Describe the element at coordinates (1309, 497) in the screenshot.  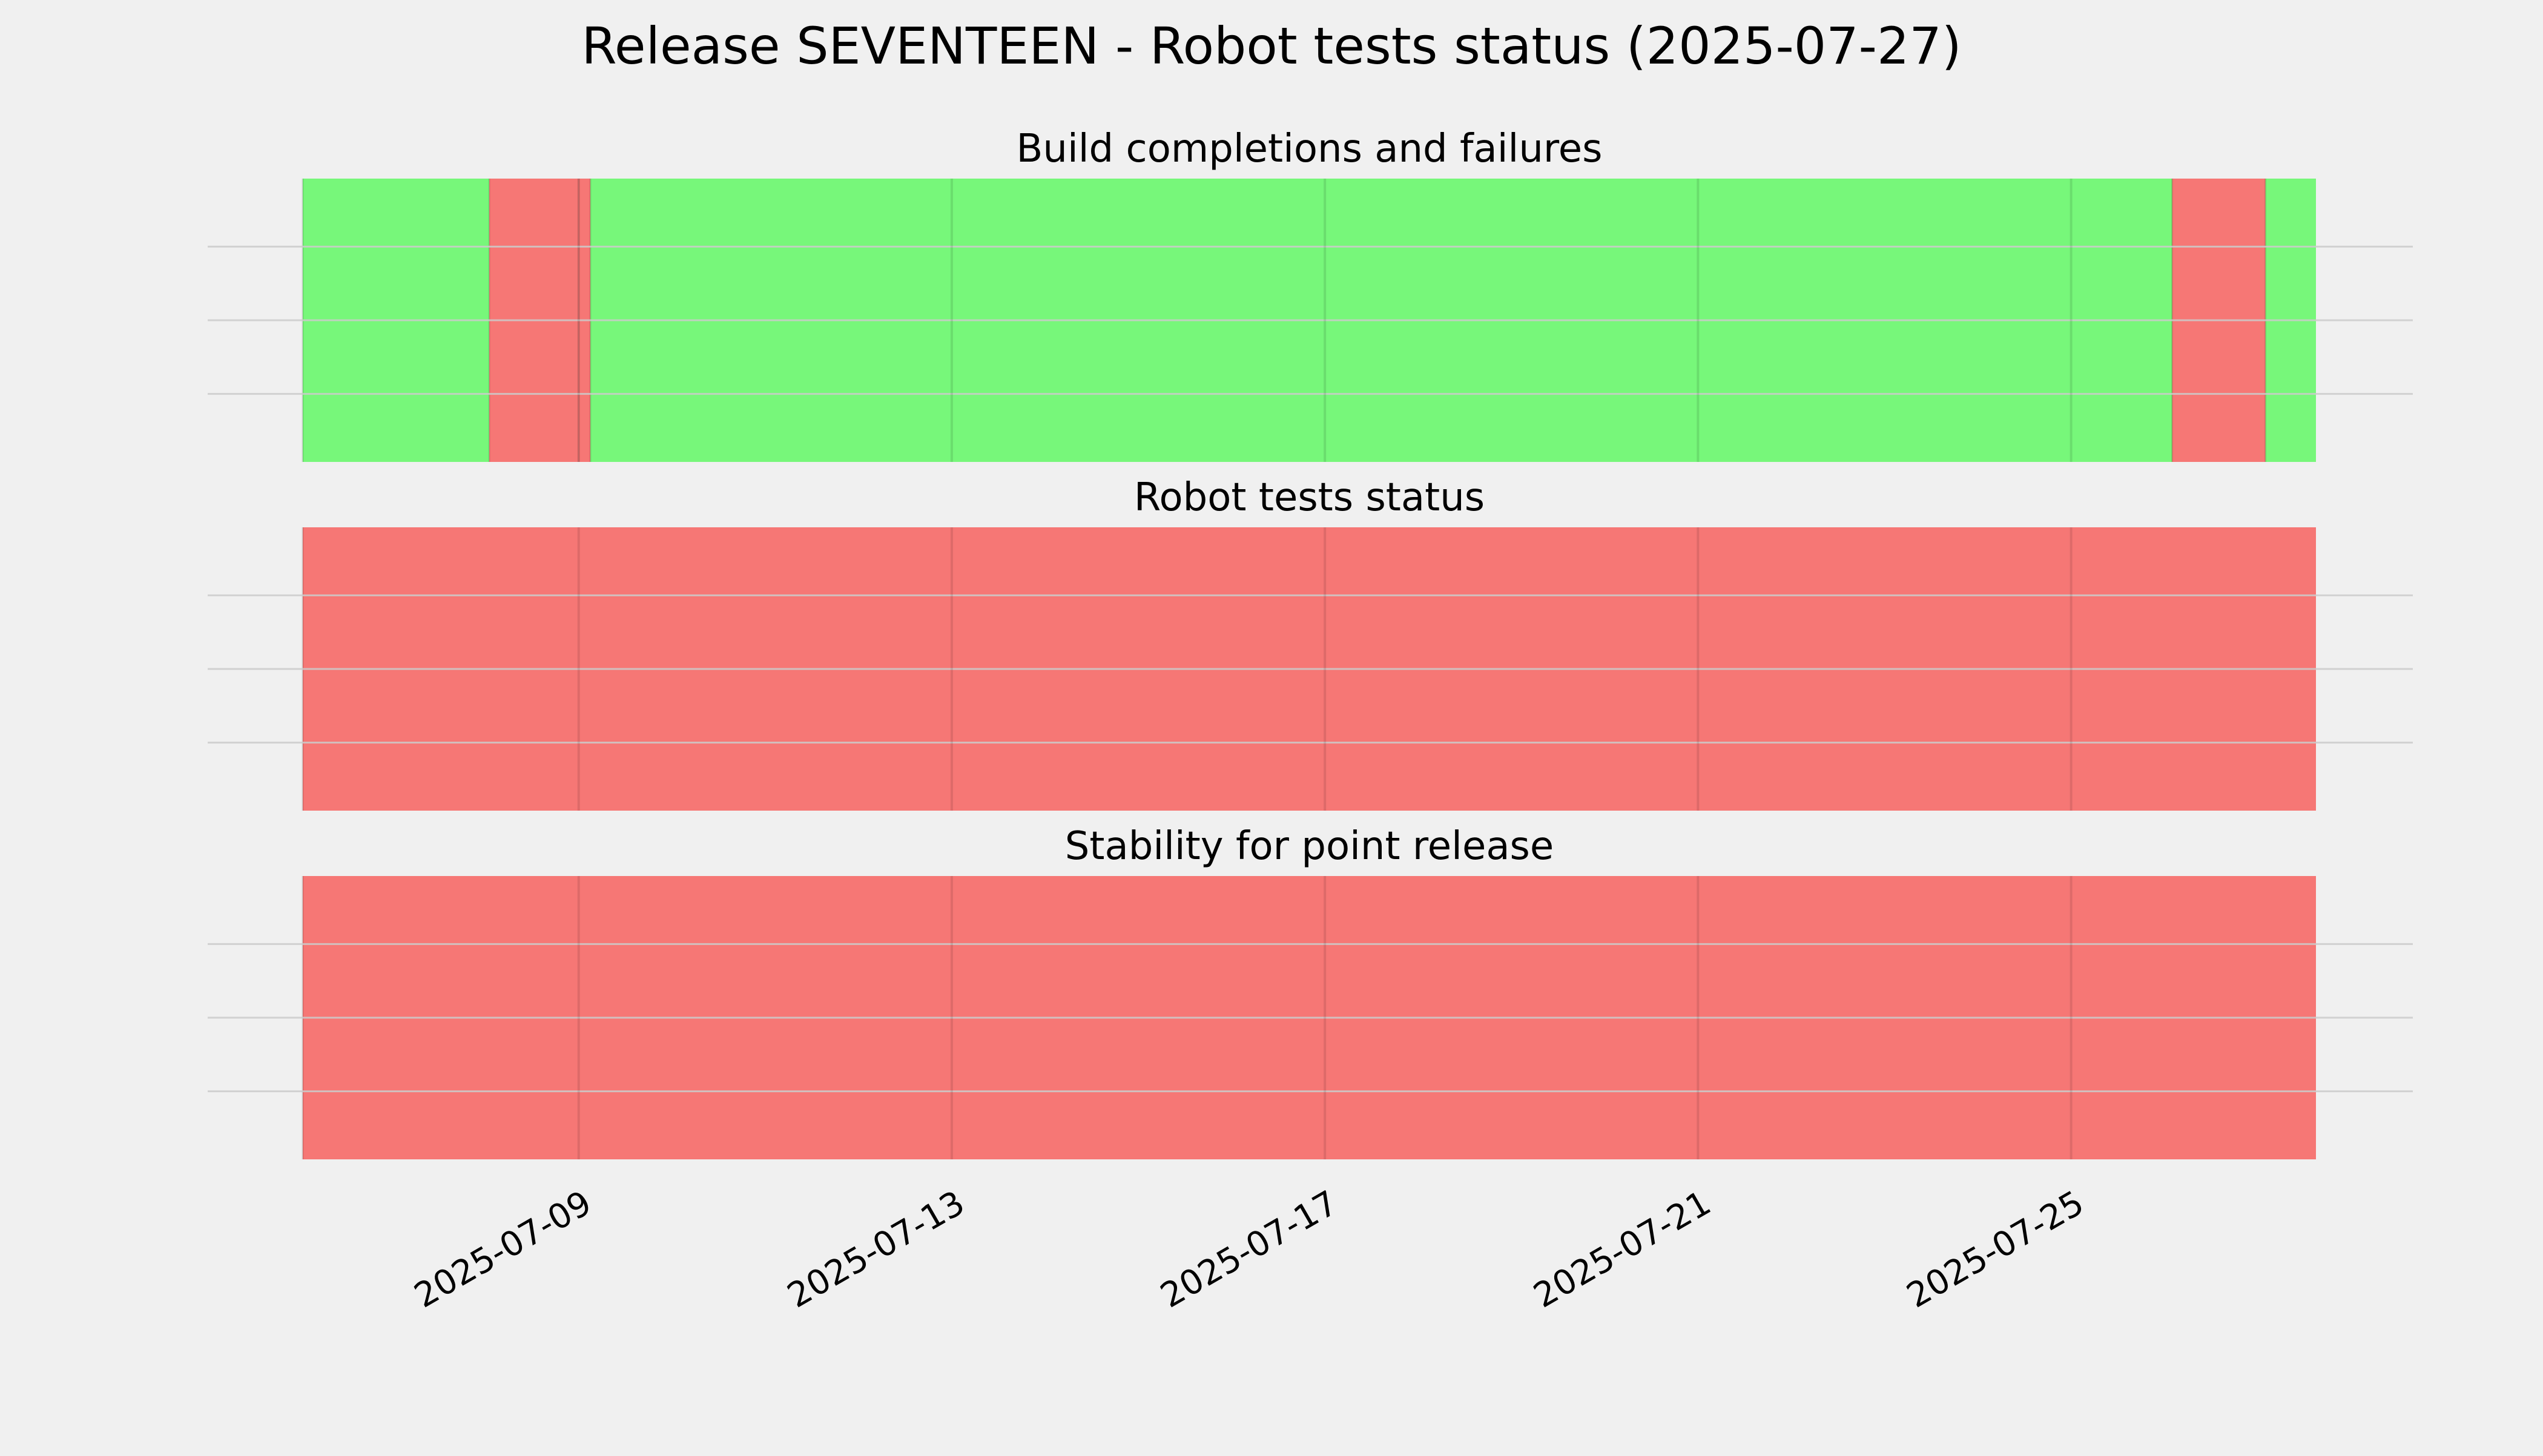
I see `panel-title: Robot tests status` at that location.